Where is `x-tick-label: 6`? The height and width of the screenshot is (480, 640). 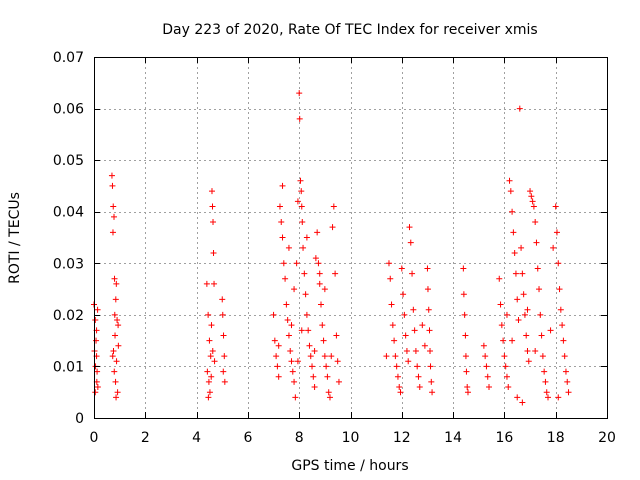
x-tick-label: 6 is located at coordinates (247, 438).